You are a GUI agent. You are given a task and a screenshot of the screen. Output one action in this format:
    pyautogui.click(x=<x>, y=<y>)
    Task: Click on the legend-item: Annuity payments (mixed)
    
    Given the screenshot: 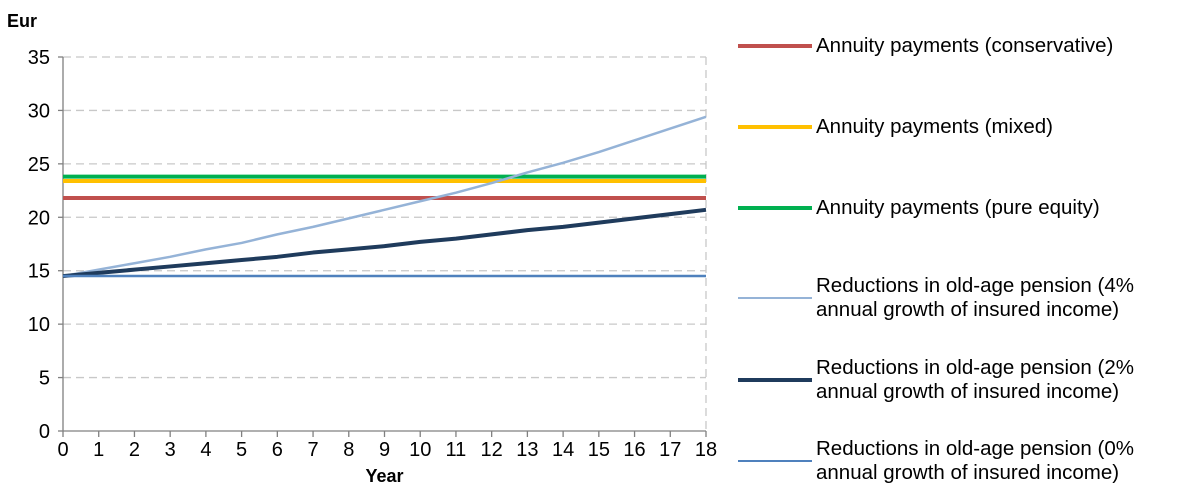 What is the action you would take?
    pyautogui.click(x=895, y=127)
    